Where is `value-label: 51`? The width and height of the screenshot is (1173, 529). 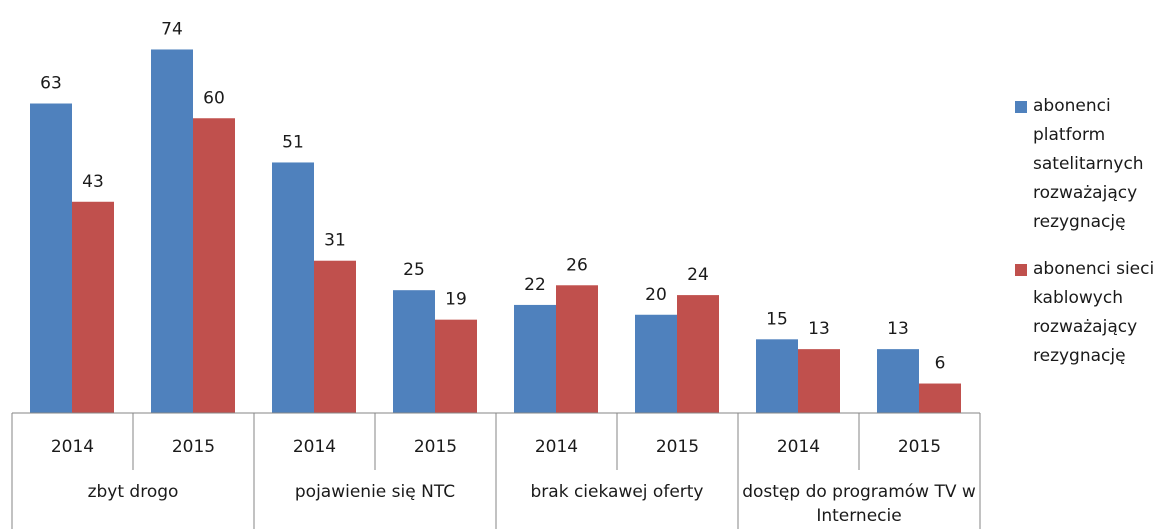 value-label: 51 is located at coordinates (293, 142).